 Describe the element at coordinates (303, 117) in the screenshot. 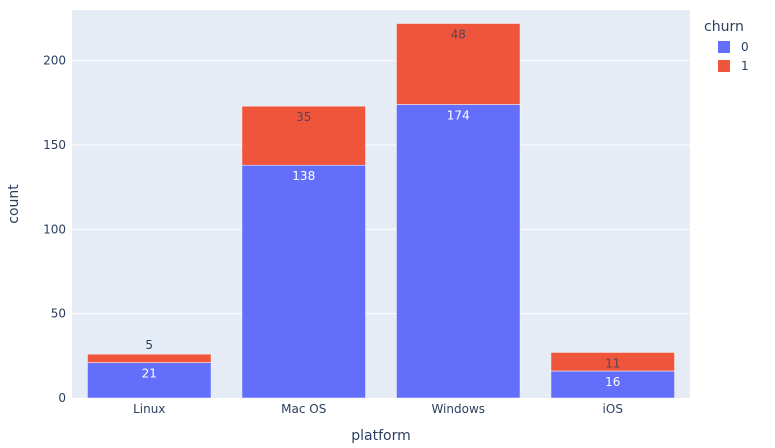

I see `data-label: 35` at that location.